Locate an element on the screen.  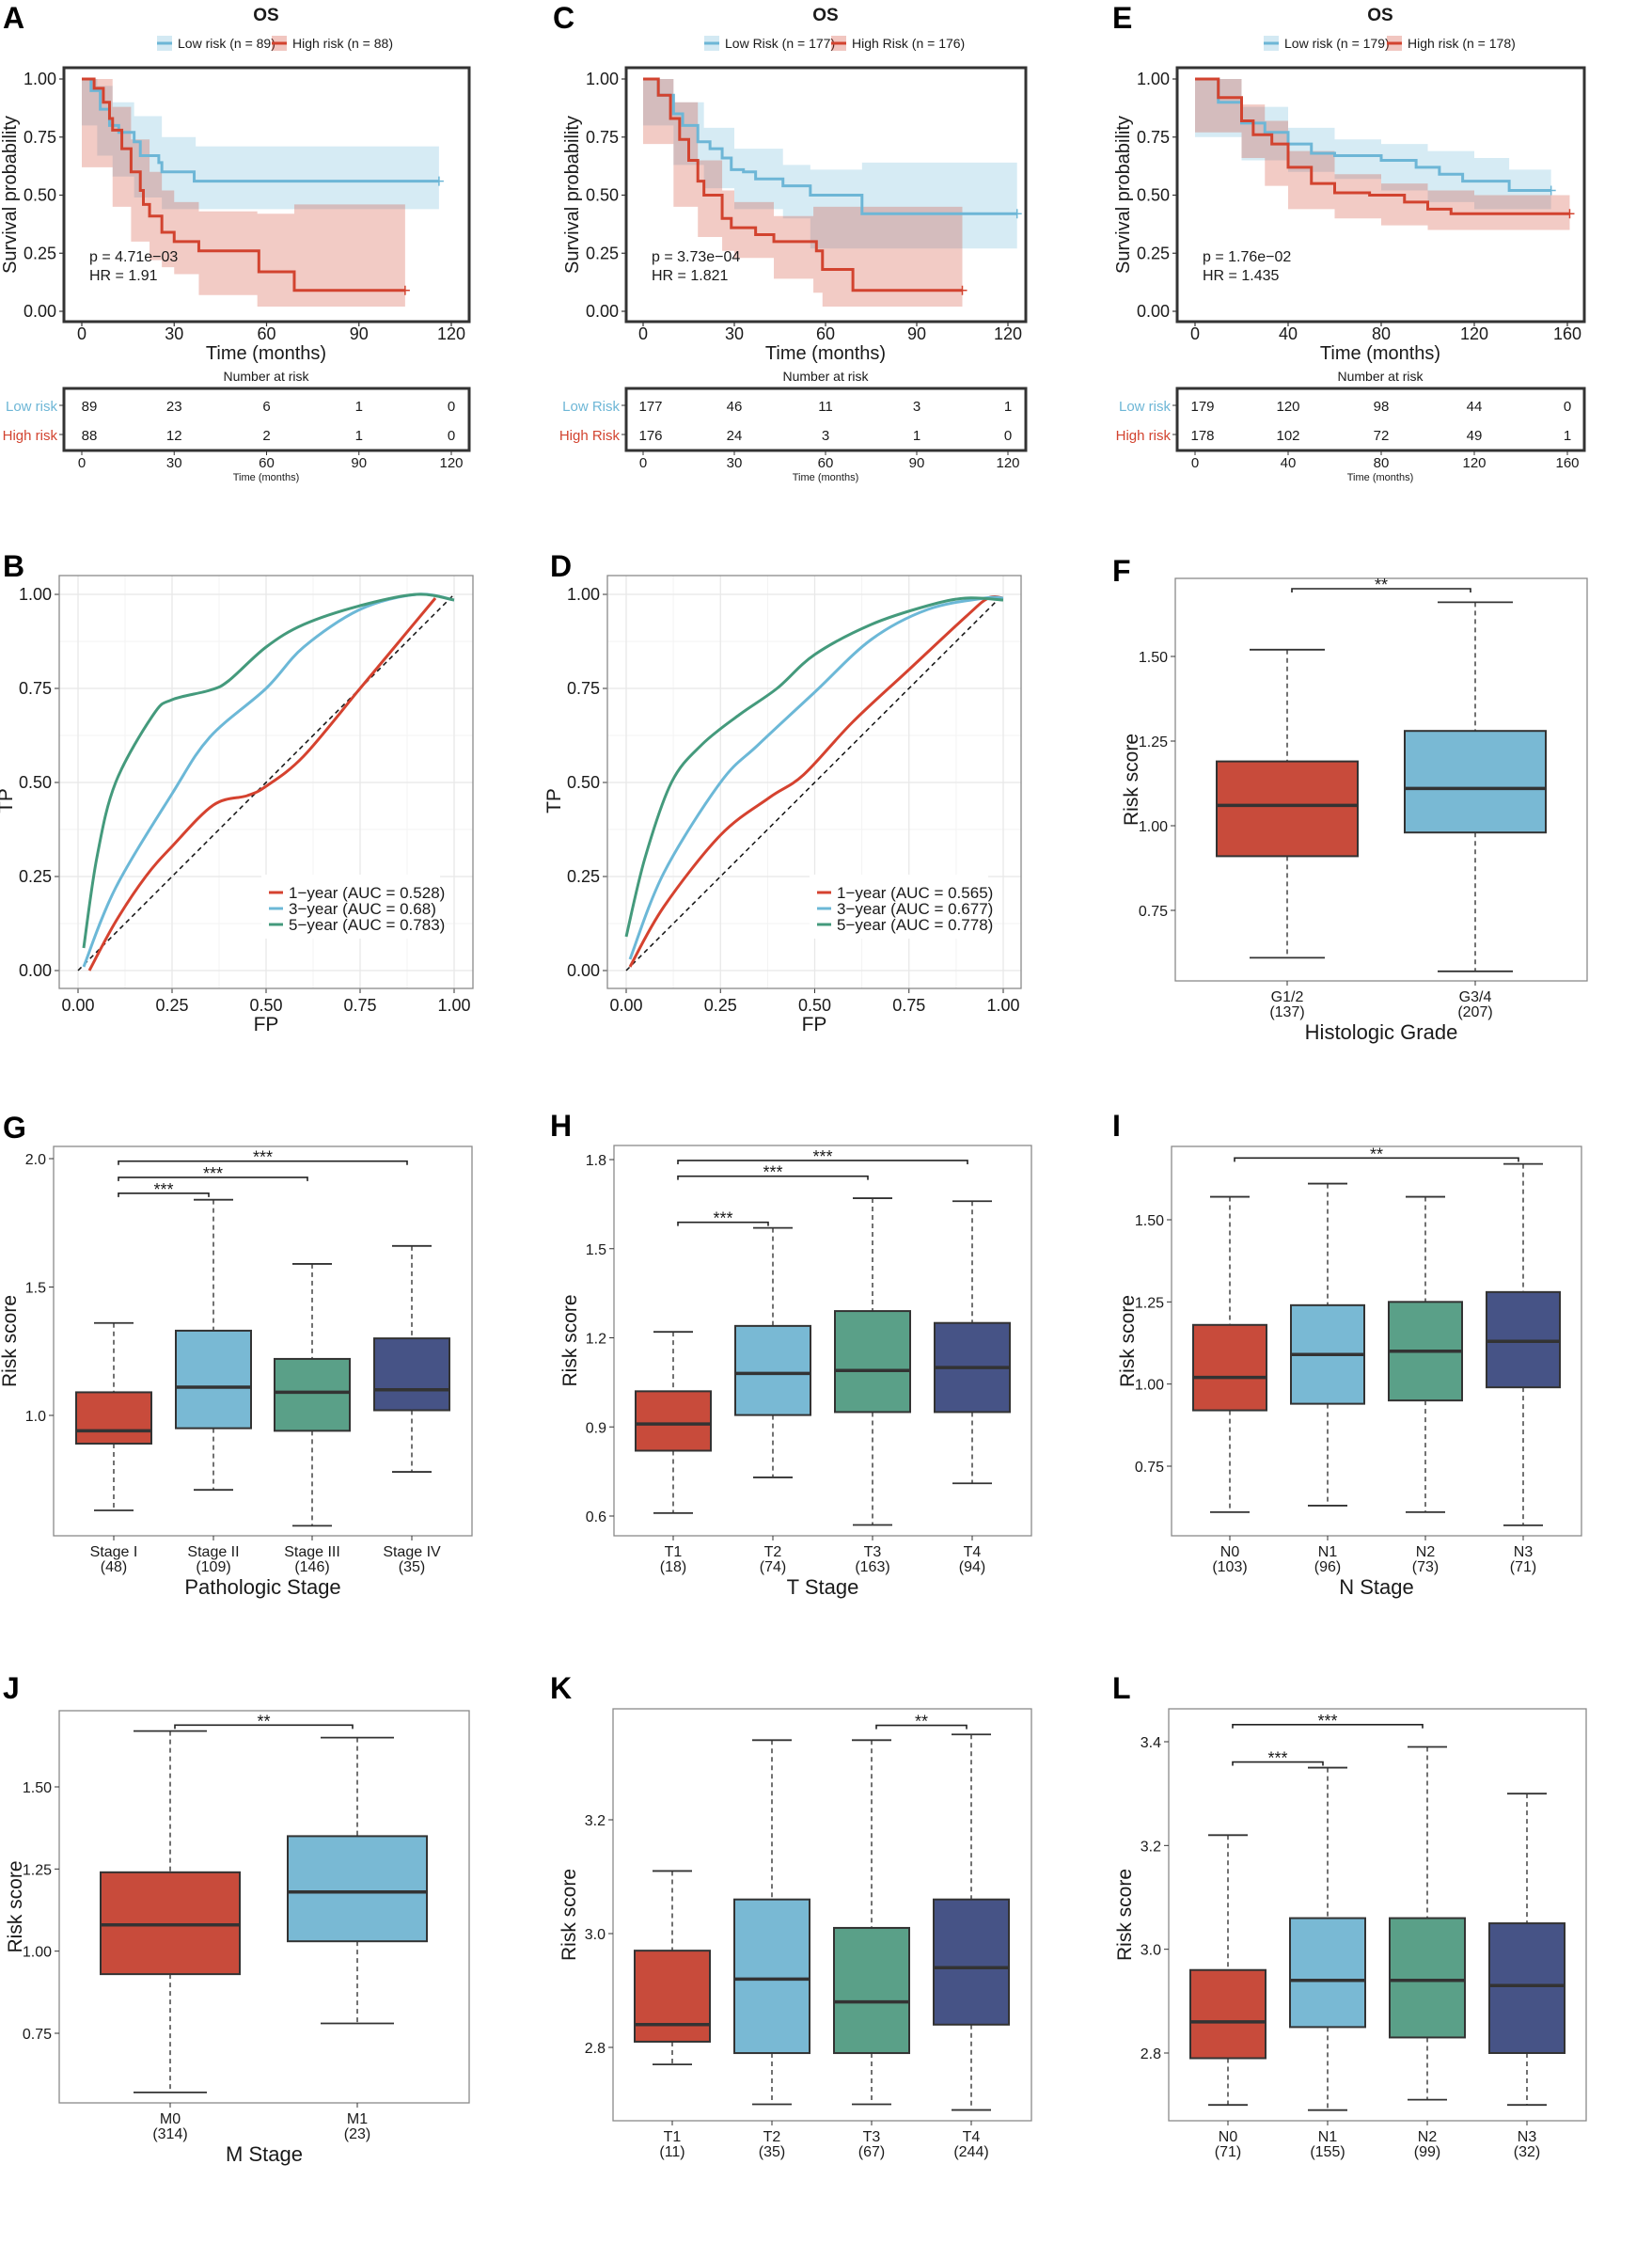
plot-background is located at coordinates (267, 195).